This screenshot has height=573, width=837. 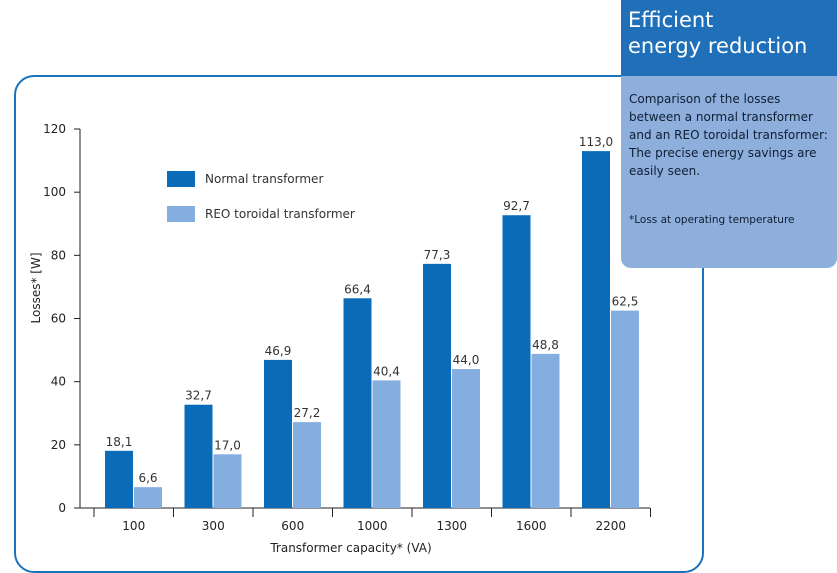 I want to click on x-tick-label: 1600, so click(x=531, y=526).